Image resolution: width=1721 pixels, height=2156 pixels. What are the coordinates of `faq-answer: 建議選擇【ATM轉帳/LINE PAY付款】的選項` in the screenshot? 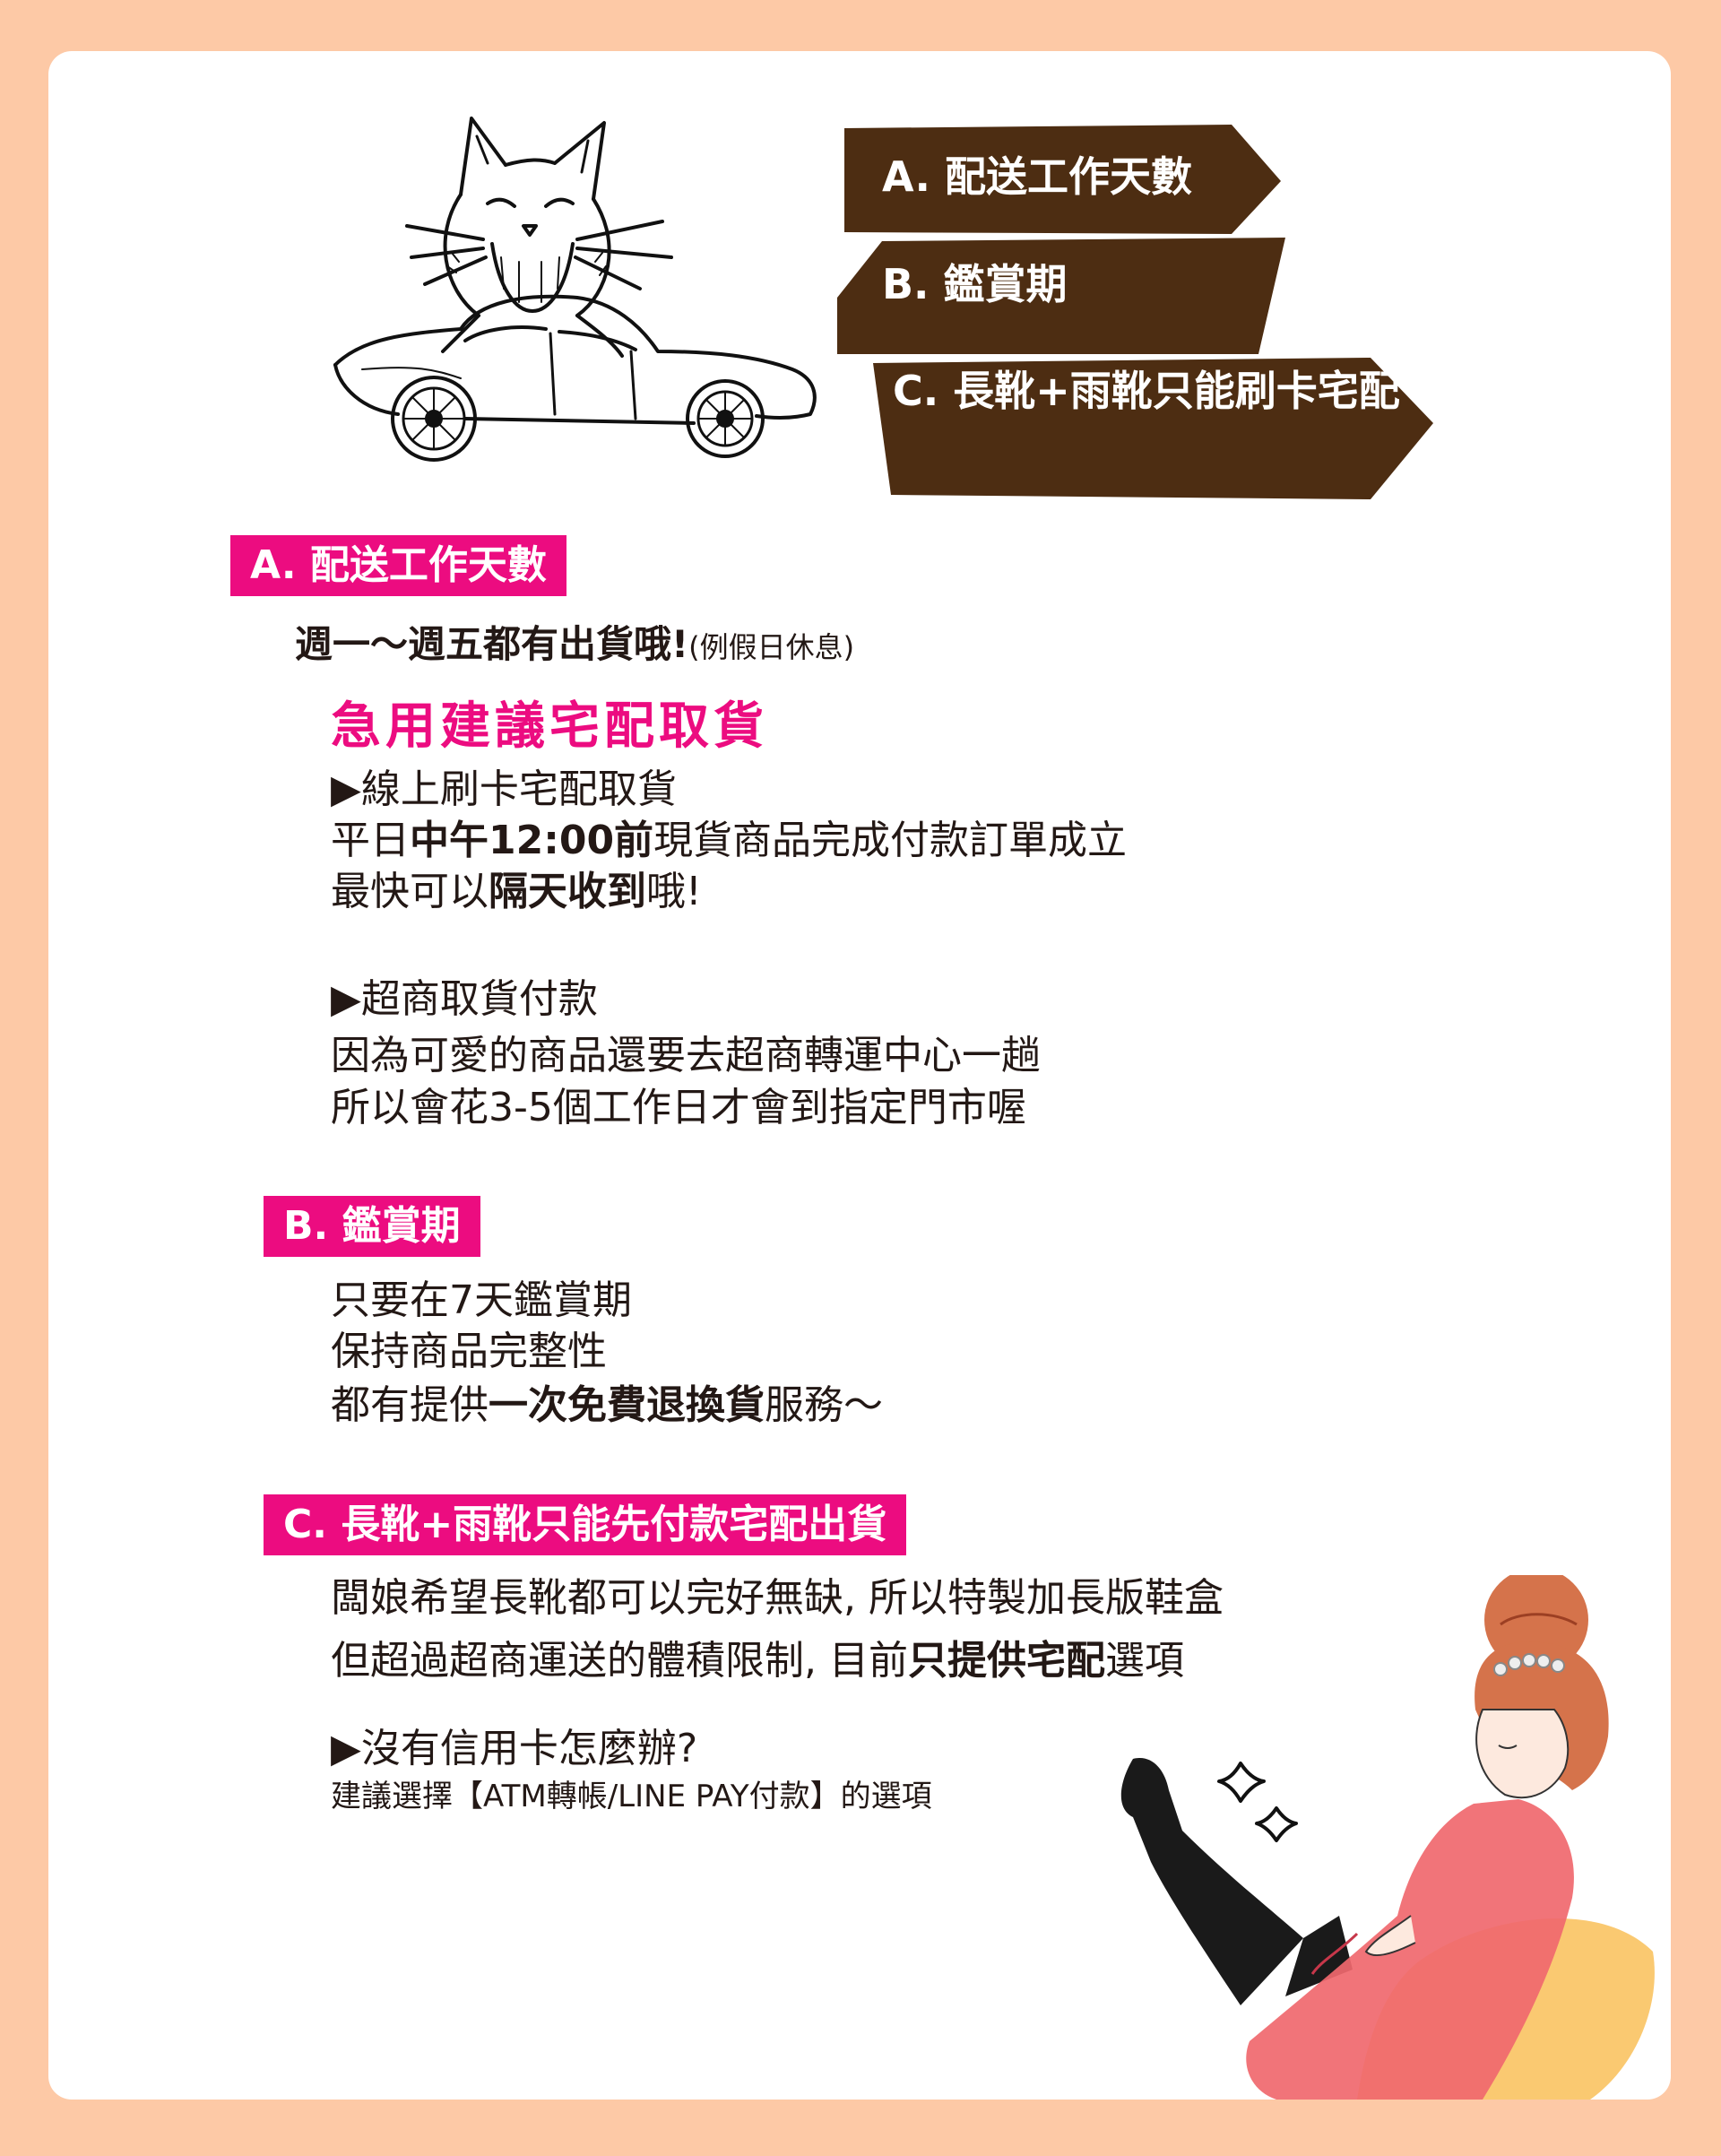 It's located at (631, 1796).